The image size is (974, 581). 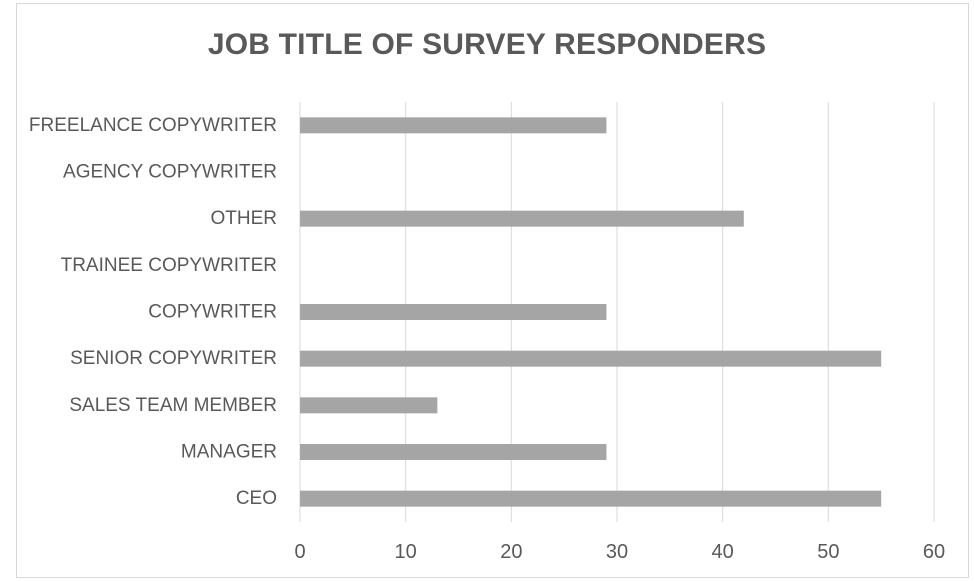 I want to click on x-tick-label: 50, so click(x=828, y=552).